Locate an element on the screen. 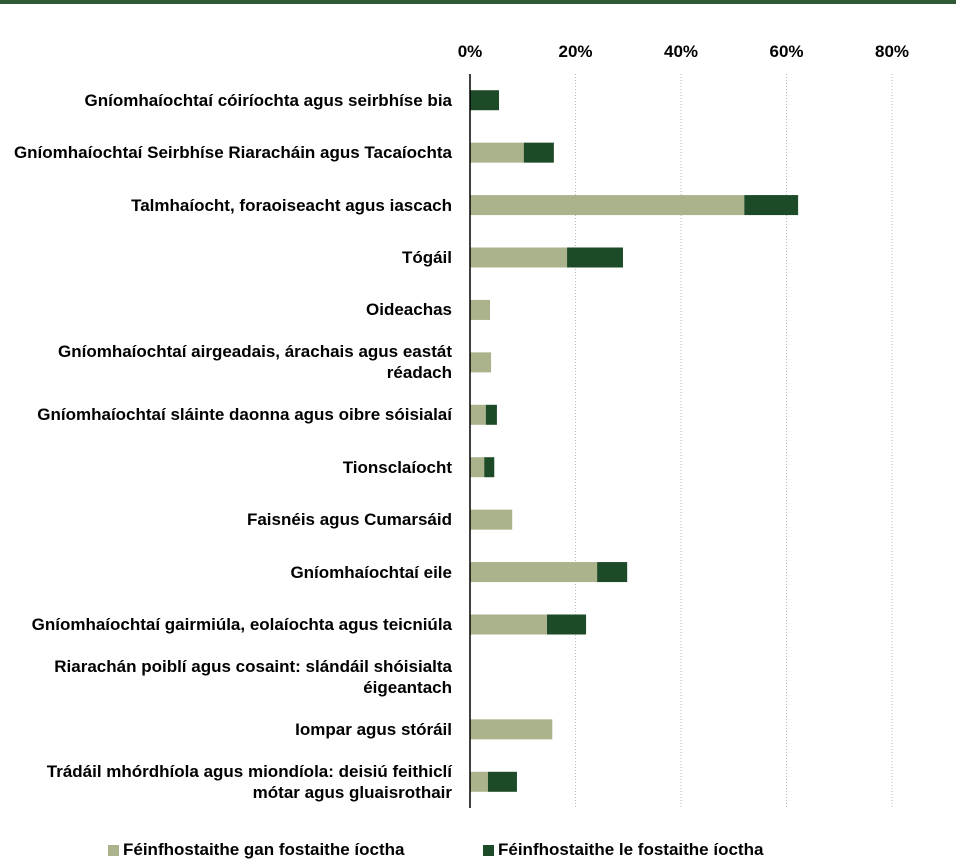 The height and width of the screenshot is (866, 956). category-label: Faisnéis agus Cumarsáid is located at coordinates (349, 520).